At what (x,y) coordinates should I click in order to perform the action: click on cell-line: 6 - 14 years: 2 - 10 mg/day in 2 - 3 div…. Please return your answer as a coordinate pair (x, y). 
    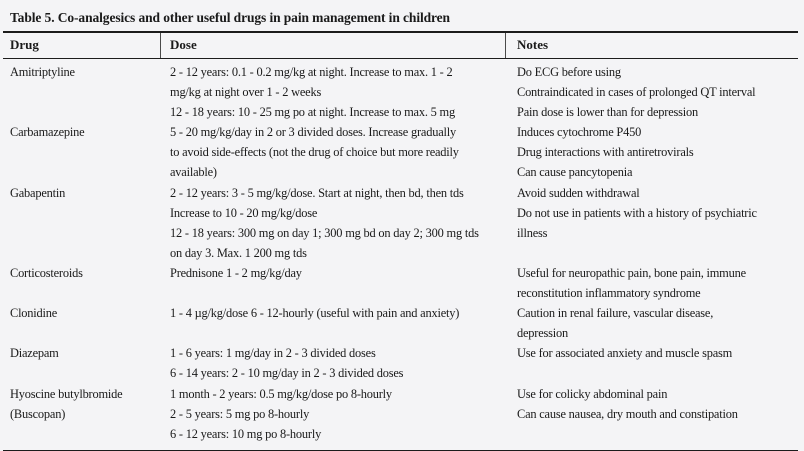
    Looking at the image, I should click on (287, 373).